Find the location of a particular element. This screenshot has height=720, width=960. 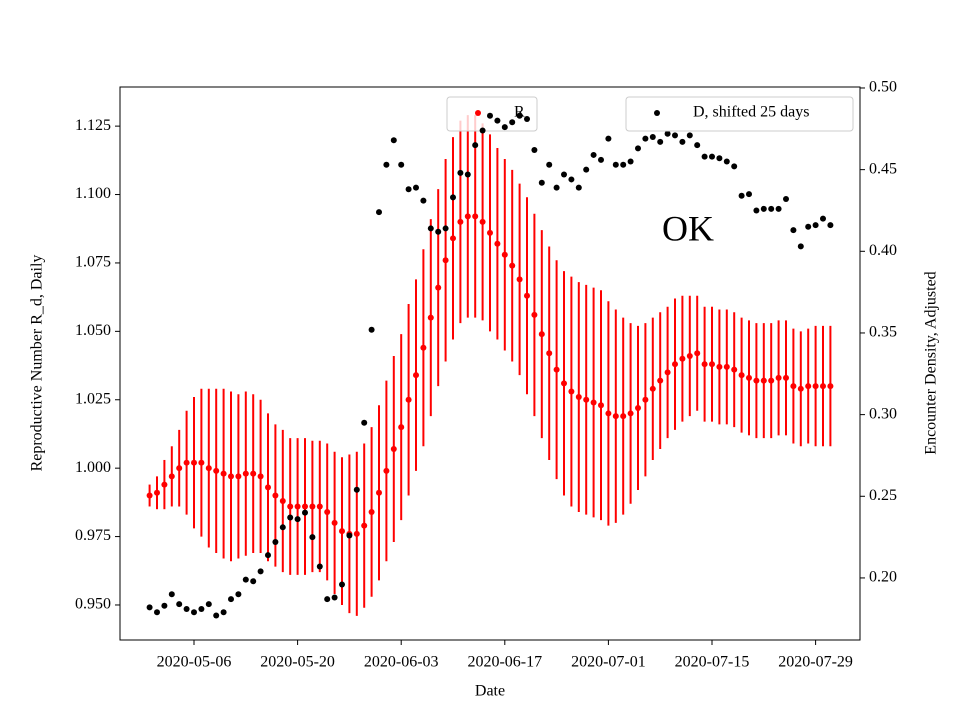

y2-tick-label: 0.35 is located at coordinates (883, 332).